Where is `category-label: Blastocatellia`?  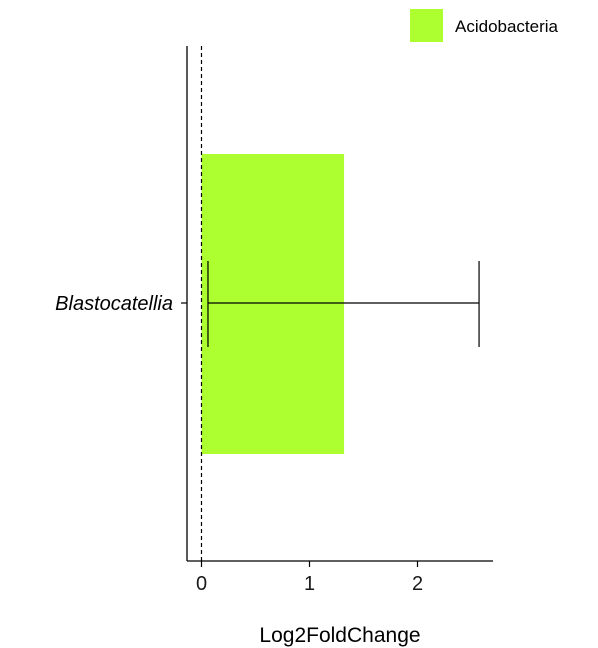 category-label: Blastocatellia is located at coordinates (114, 304).